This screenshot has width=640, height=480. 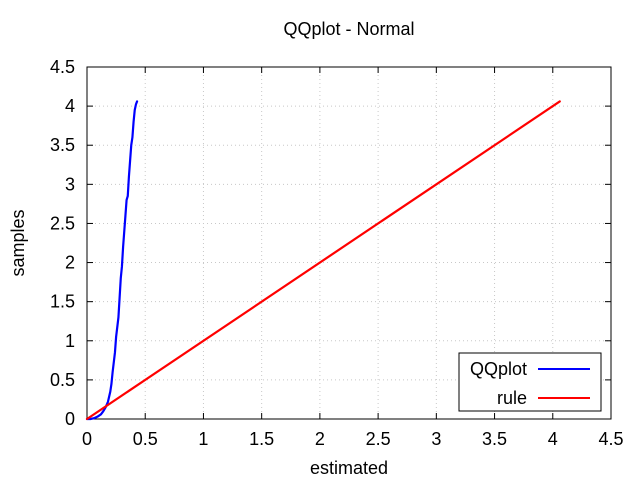 What do you see at coordinates (70, 106) in the screenshot?
I see `y-tick-label: 4` at bounding box center [70, 106].